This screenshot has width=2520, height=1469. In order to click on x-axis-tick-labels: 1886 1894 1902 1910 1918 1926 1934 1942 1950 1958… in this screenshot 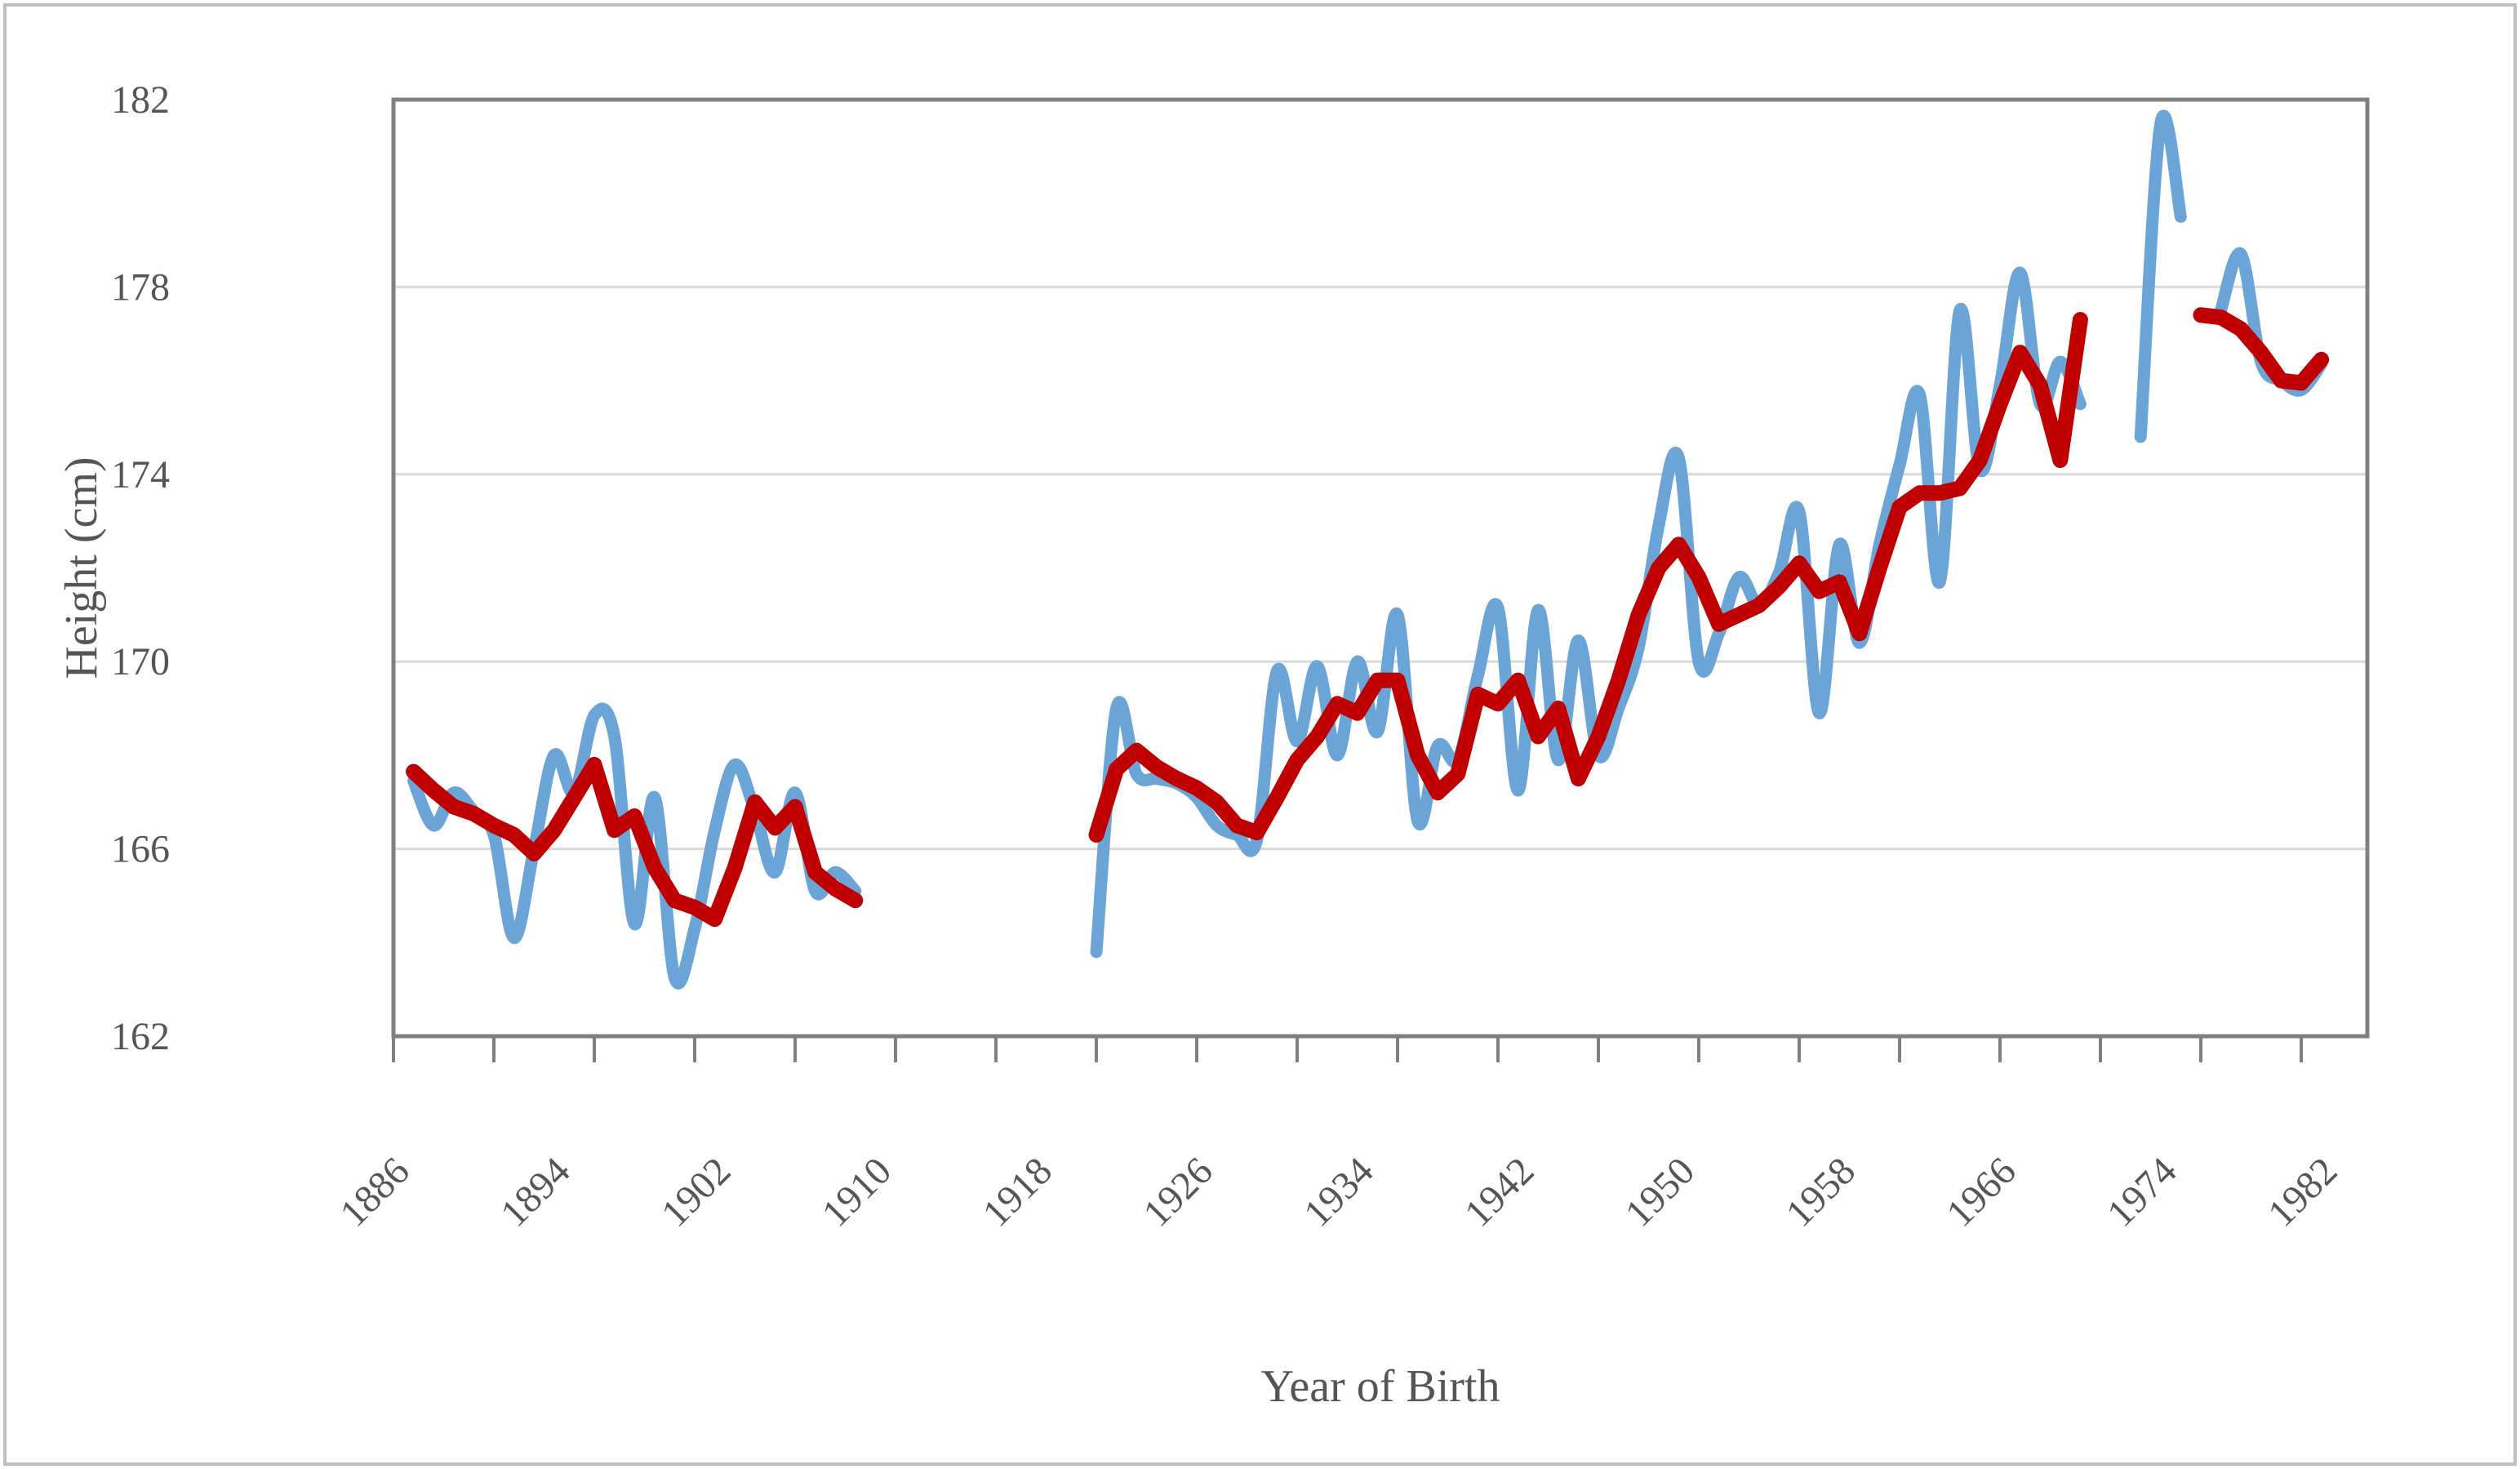, I will do `click(1338, 1192)`.